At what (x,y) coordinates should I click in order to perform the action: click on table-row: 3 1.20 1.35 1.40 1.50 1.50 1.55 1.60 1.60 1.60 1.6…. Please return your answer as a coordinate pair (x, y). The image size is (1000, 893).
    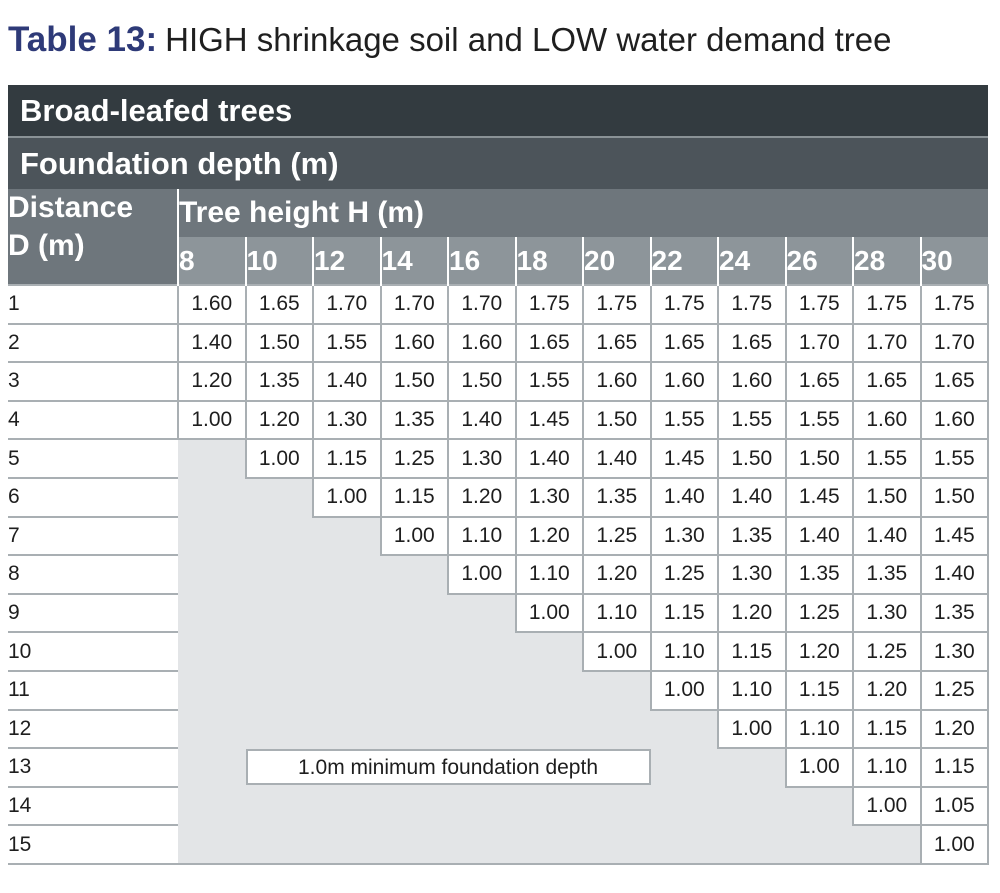
    Looking at the image, I should click on (499, 381).